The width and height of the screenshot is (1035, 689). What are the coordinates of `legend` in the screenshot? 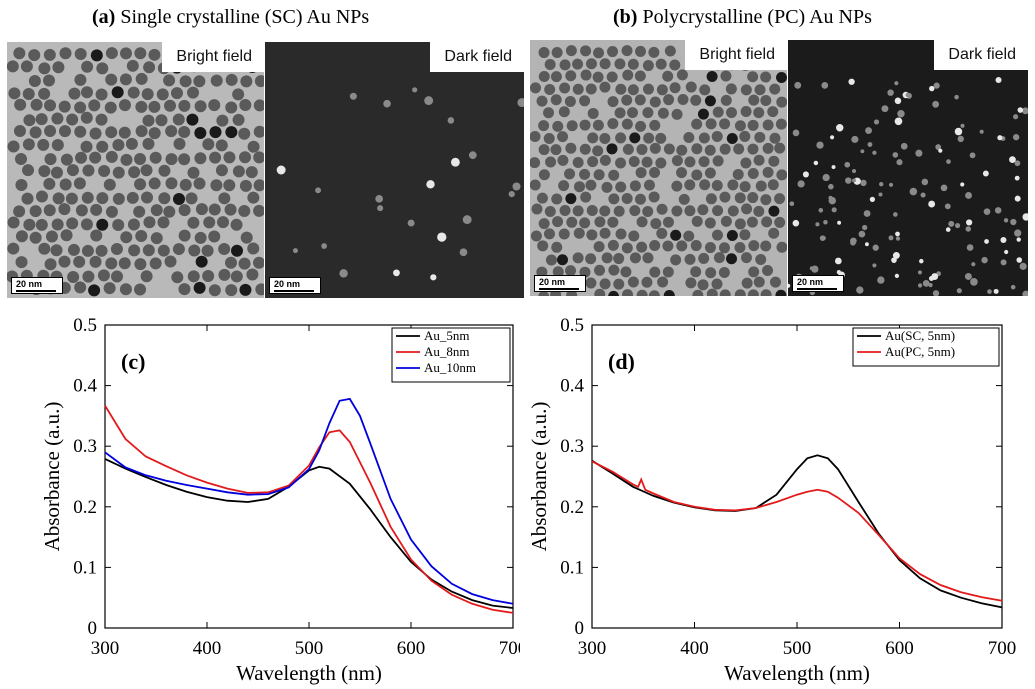 It's located at (926, 347).